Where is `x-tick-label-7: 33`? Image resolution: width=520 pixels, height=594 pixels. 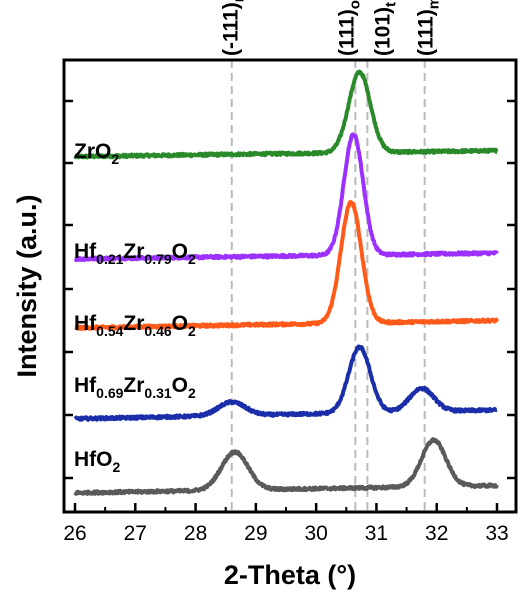 x-tick-label-7: 33 is located at coordinates (496, 533).